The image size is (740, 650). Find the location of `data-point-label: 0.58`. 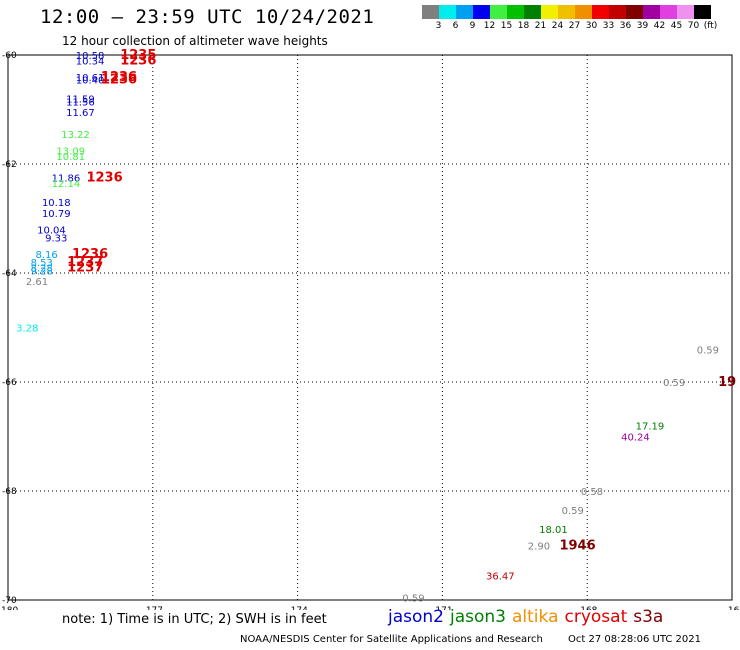

data-point-label: 0.58 is located at coordinates (592, 492).